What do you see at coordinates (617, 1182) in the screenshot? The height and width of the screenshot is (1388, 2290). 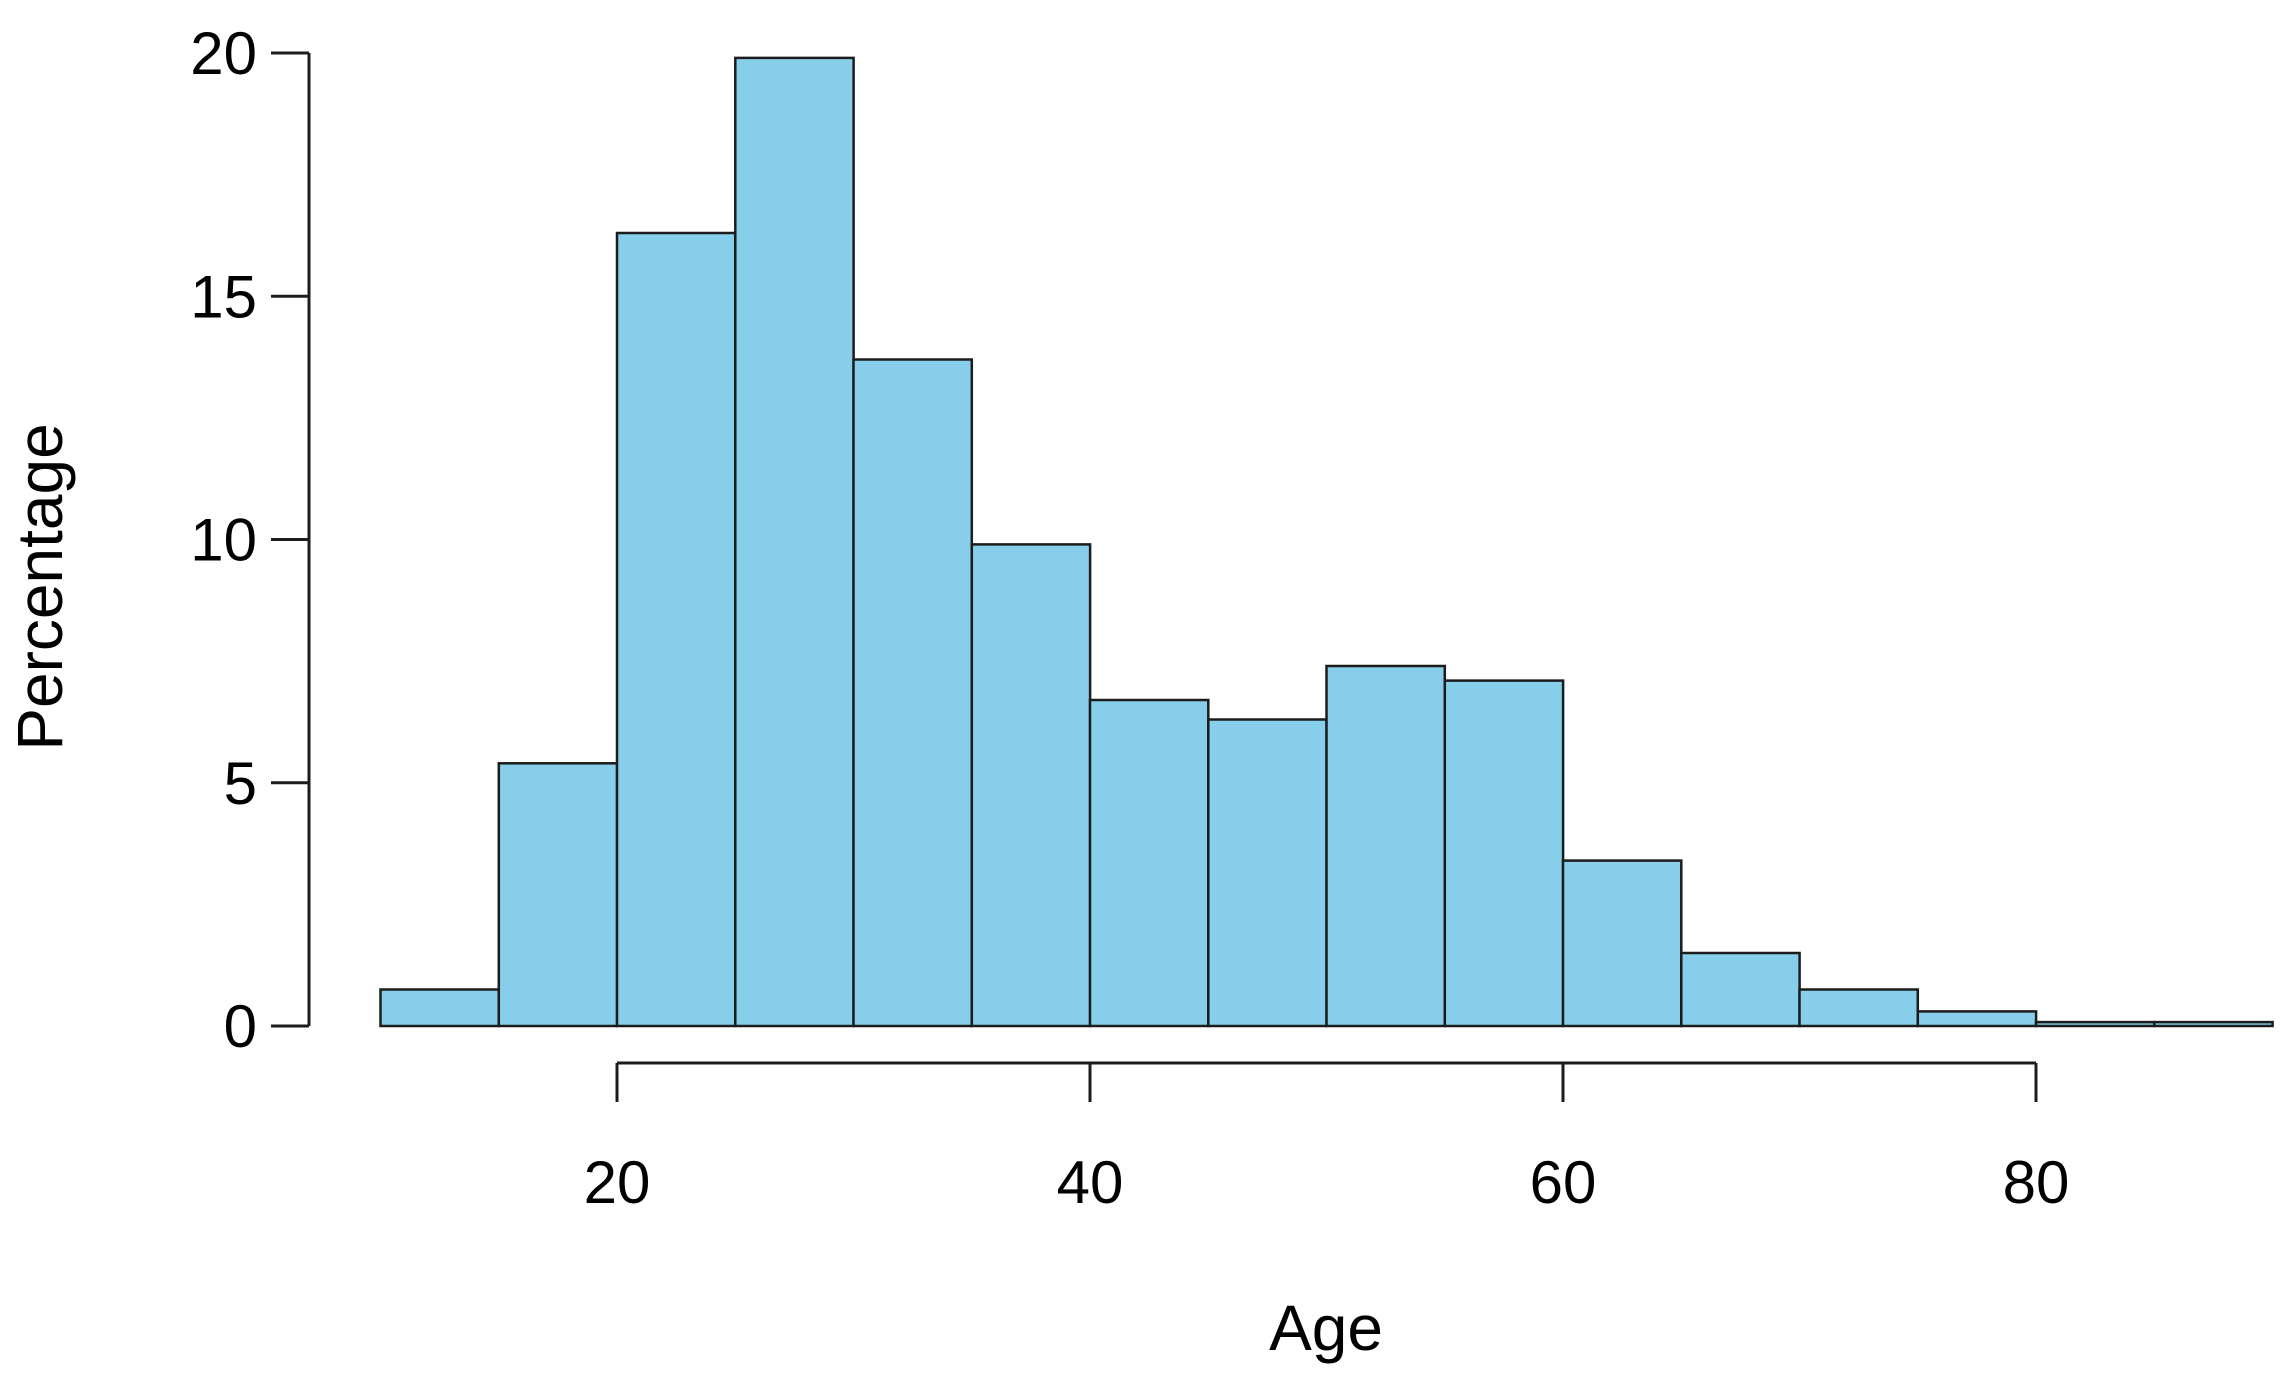 I see `x-tick-label: 20` at bounding box center [617, 1182].